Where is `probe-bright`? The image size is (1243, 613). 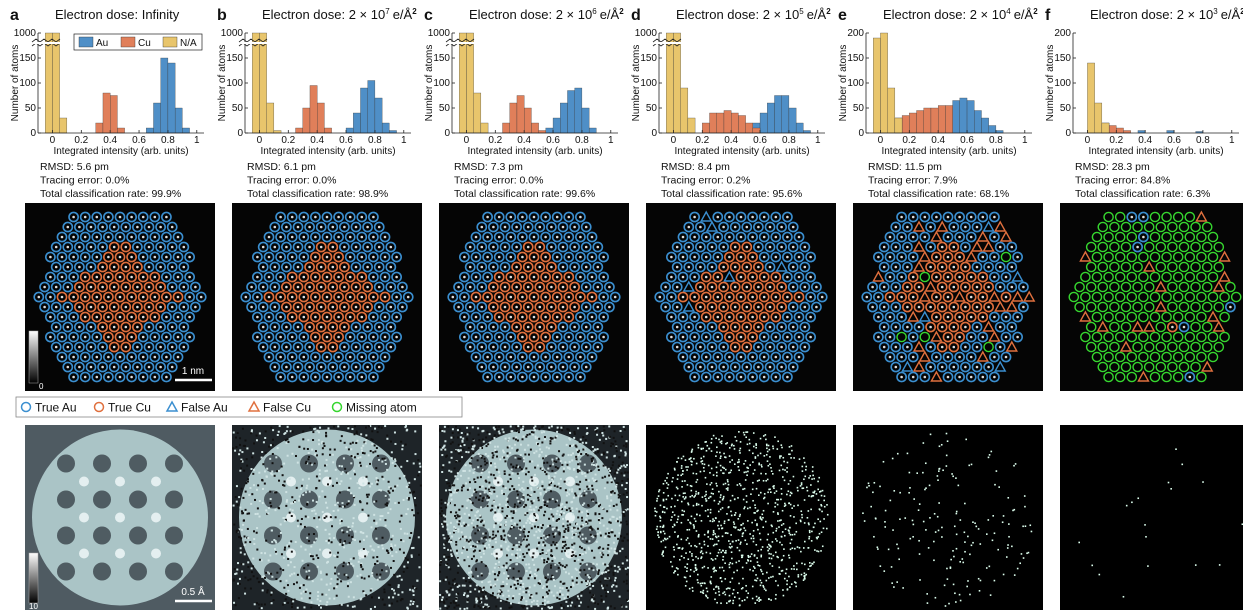 probe-bright is located at coordinates (570, 554).